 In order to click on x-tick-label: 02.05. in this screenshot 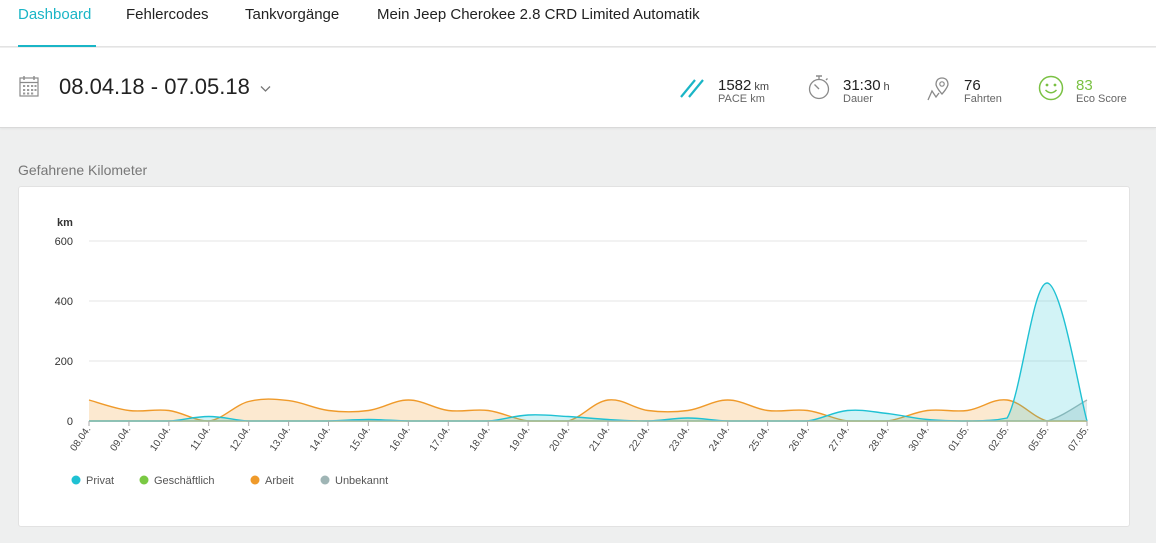, I will do `click(999, 438)`.